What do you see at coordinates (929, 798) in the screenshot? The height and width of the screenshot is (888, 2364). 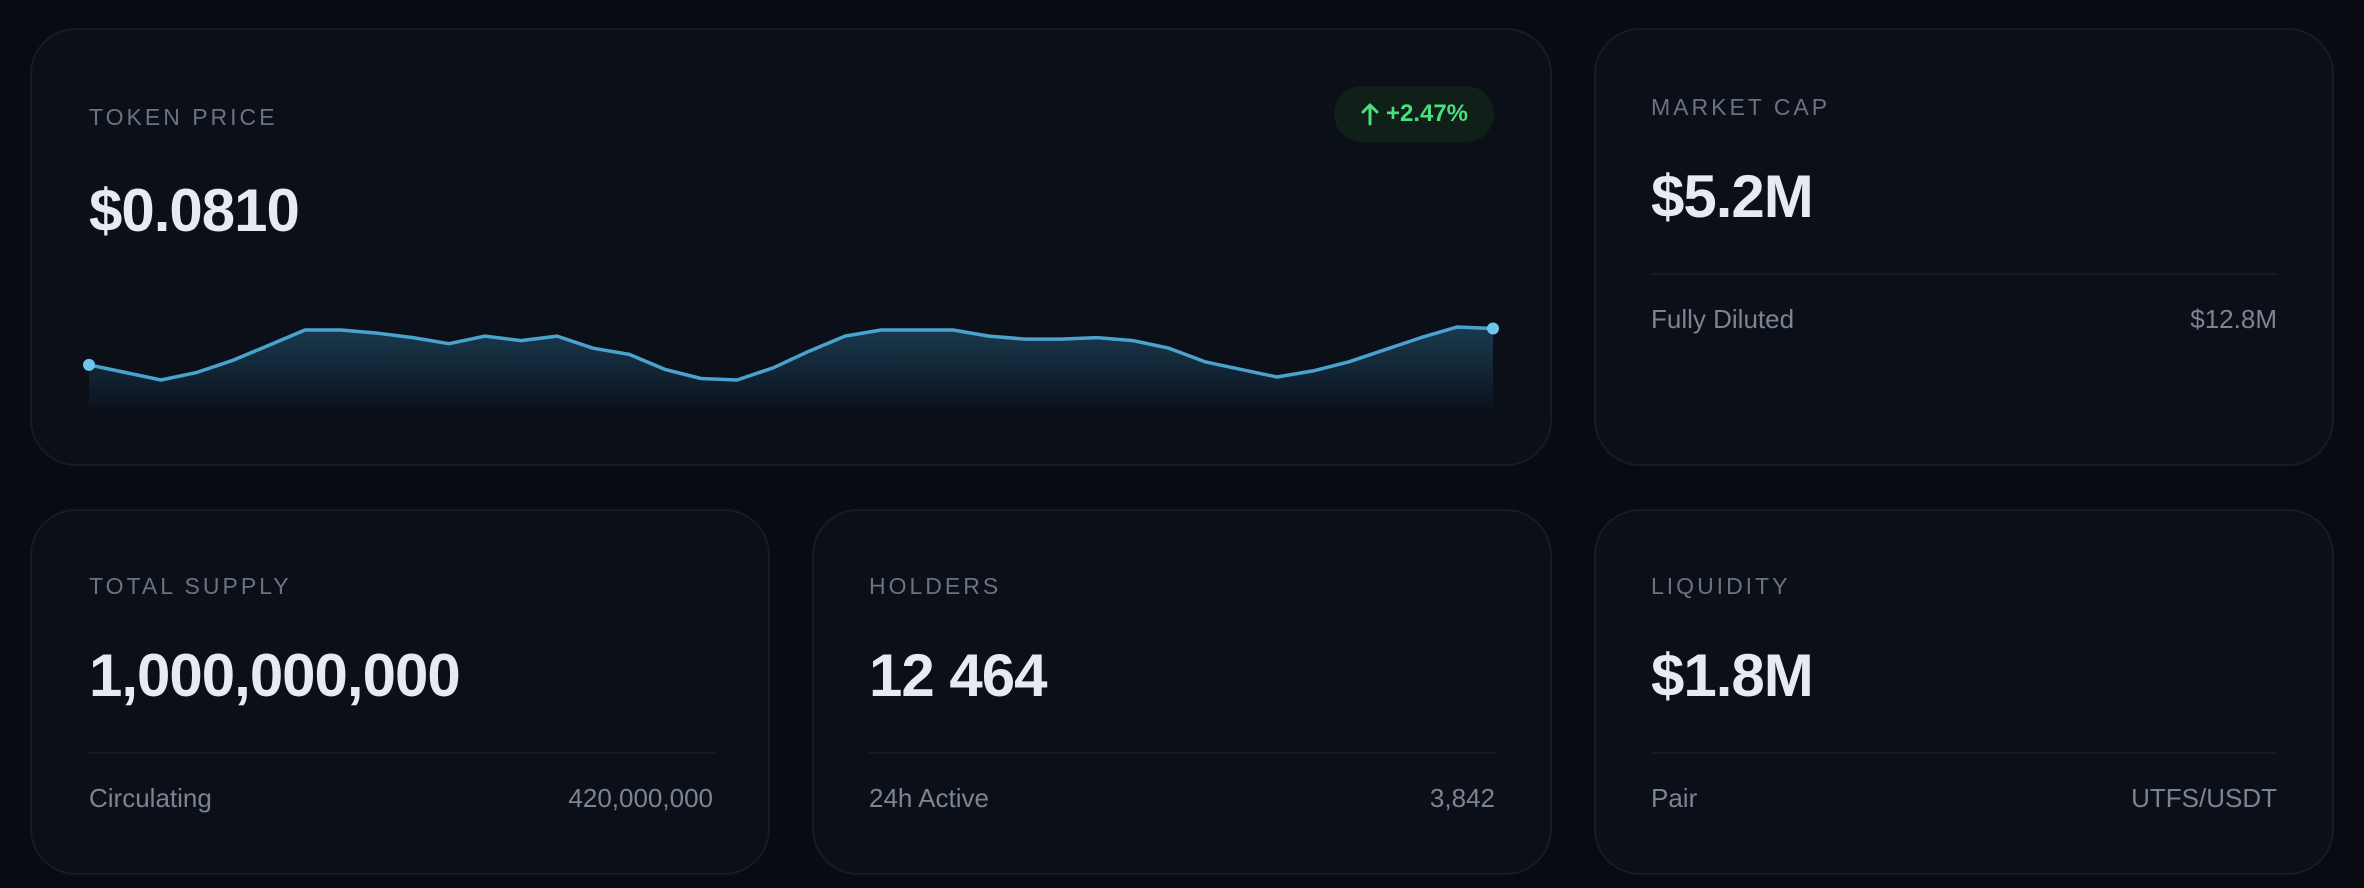 I see `sub-label: 24h Active` at bounding box center [929, 798].